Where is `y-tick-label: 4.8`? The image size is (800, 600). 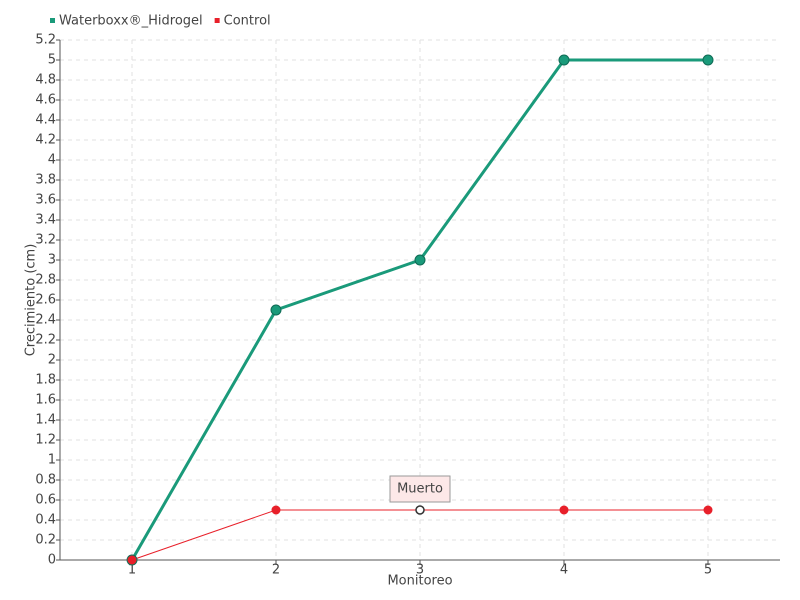 y-tick-label: 4.8 is located at coordinates (45, 80).